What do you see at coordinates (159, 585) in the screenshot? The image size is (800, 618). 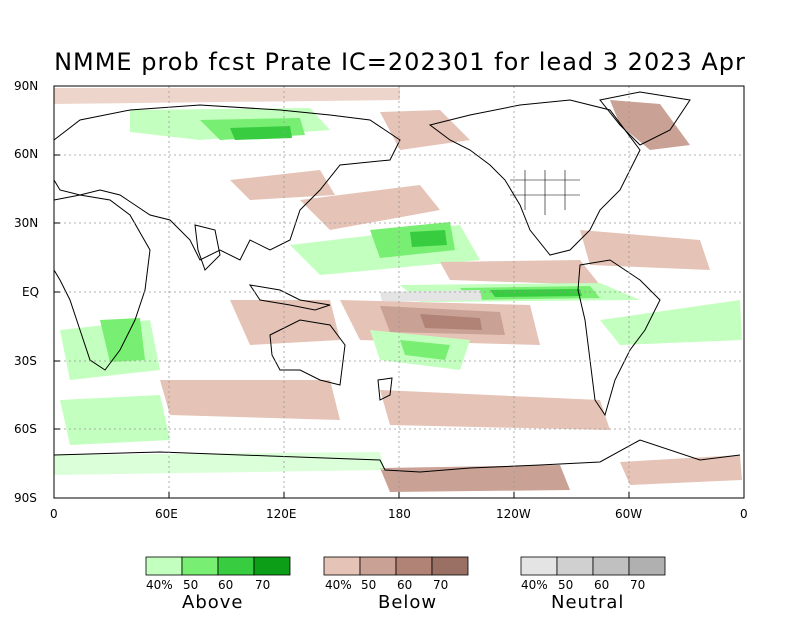 I see `legend-above-tick-0: 40%` at bounding box center [159, 585].